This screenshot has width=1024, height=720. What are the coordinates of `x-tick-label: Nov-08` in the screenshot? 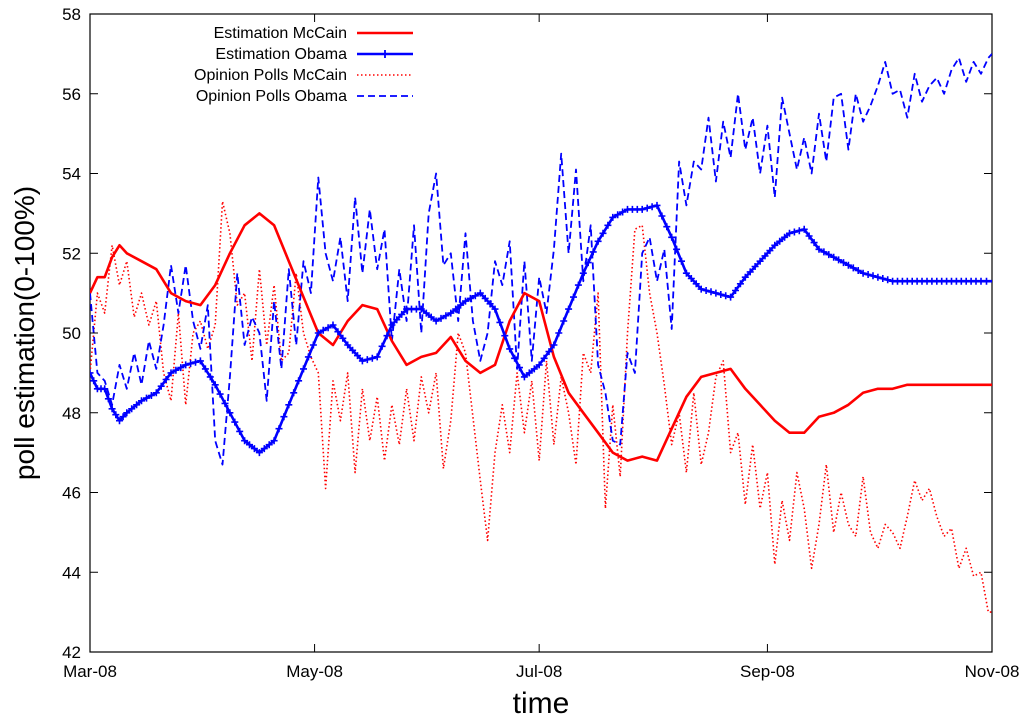 It's located at (992, 671).